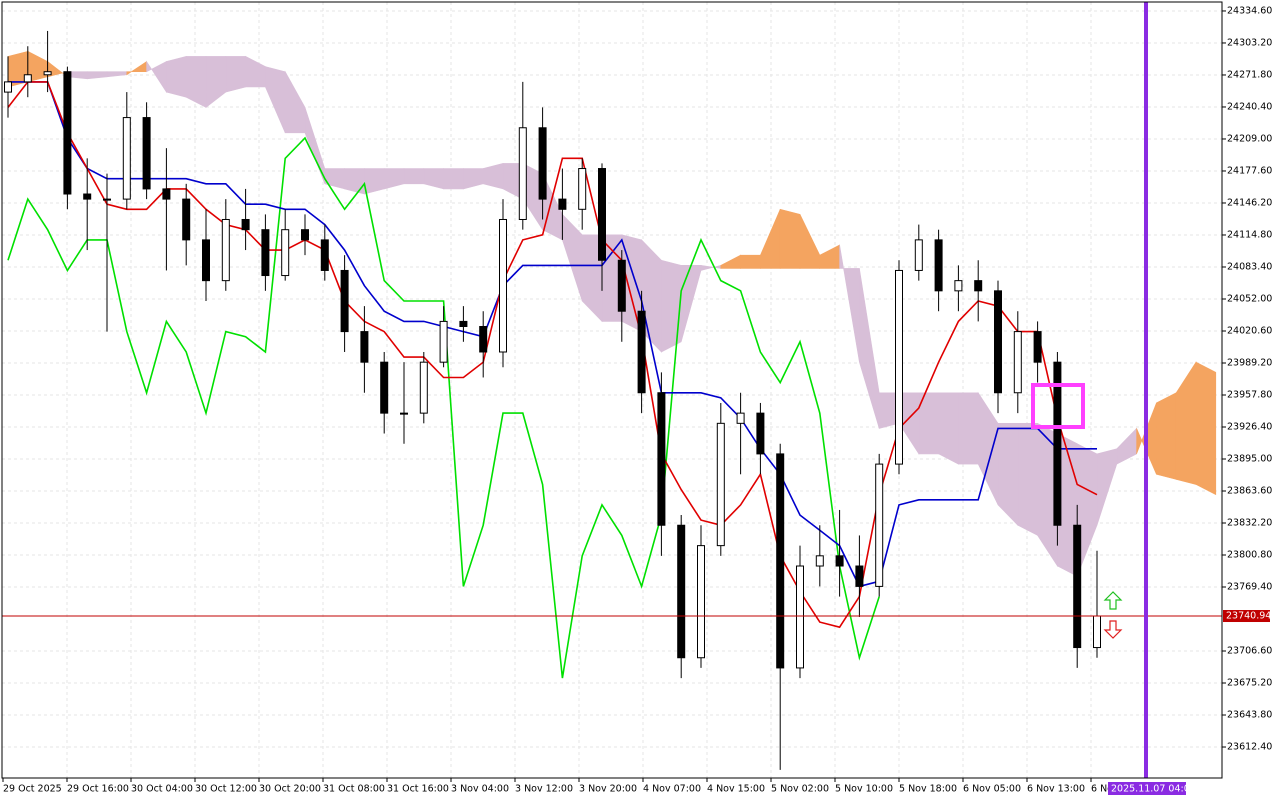  Describe the element at coordinates (992, 789) in the screenshot. I see `x-tick-label: 6 Nov 05:00` at that location.